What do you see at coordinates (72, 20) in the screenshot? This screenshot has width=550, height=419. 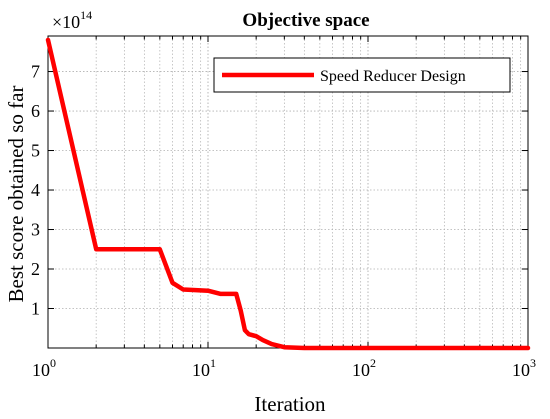 I see `y-axis-multiplier: ×10¹⁴` at bounding box center [72, 20].